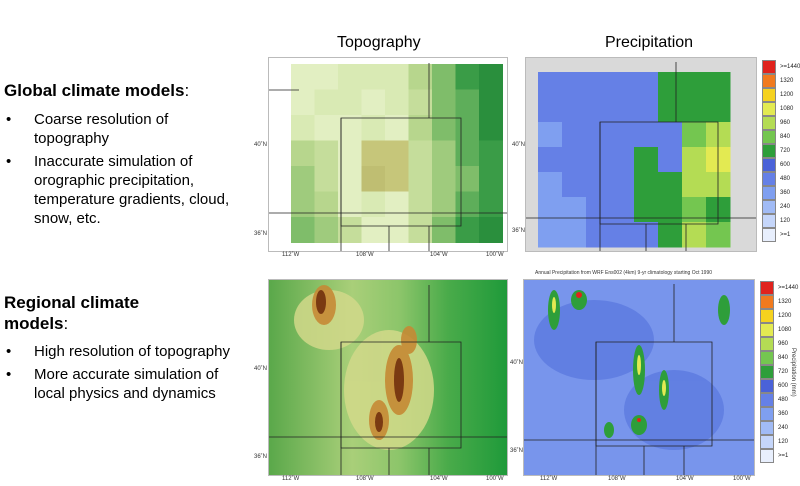 The height and width of the screenshot is (486, 800). I want to click on bullet-item: • High resolution of topography, so click(118, 351).